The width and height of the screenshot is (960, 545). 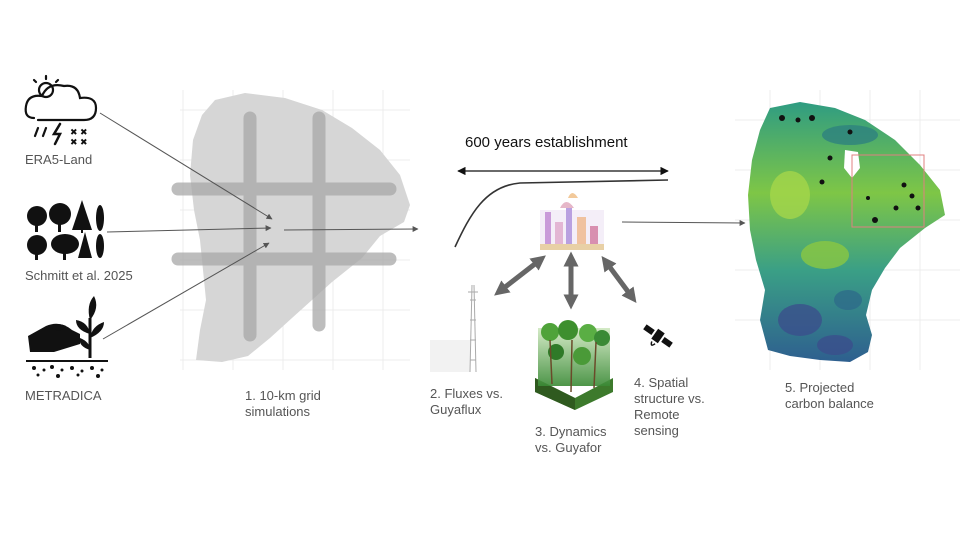 What do you see at coordinates (571, 439) in the screenshot?
I see `step-dynamics-label: 3. Dynamics vs. Guyafor` at bounding box center [571, 439].